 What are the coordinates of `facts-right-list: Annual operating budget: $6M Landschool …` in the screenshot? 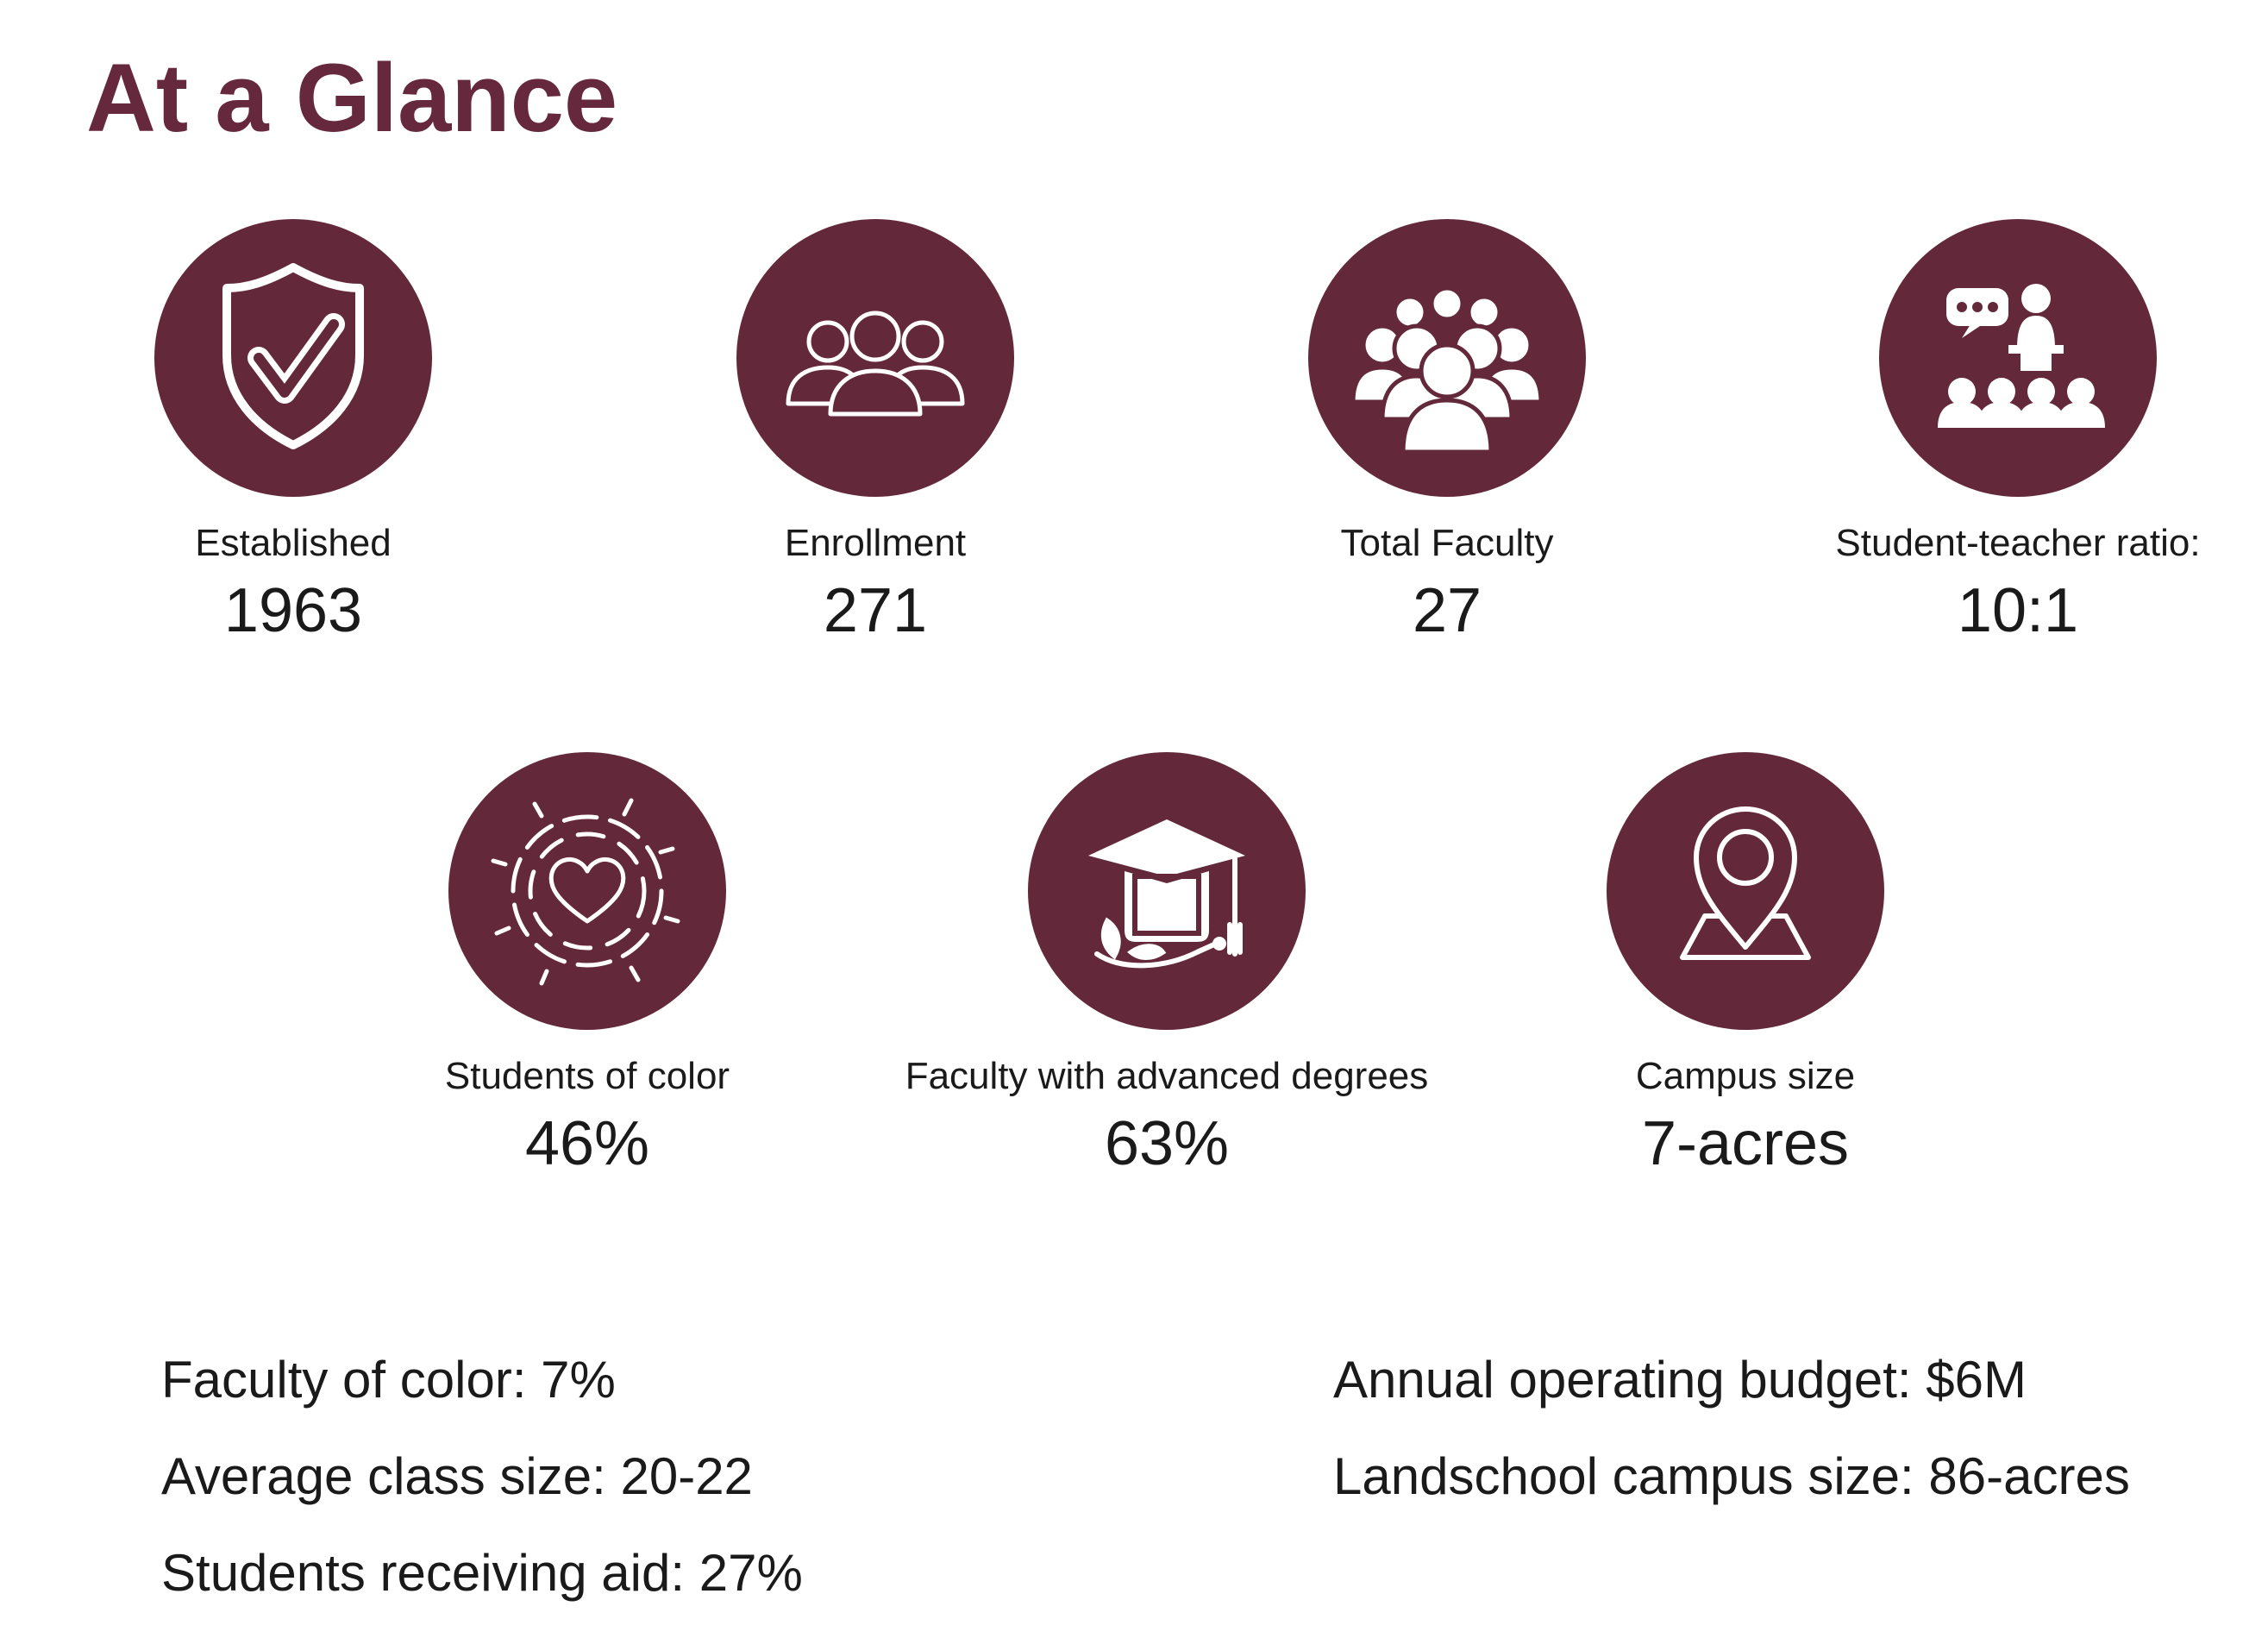 It's located at (1732, 1450).